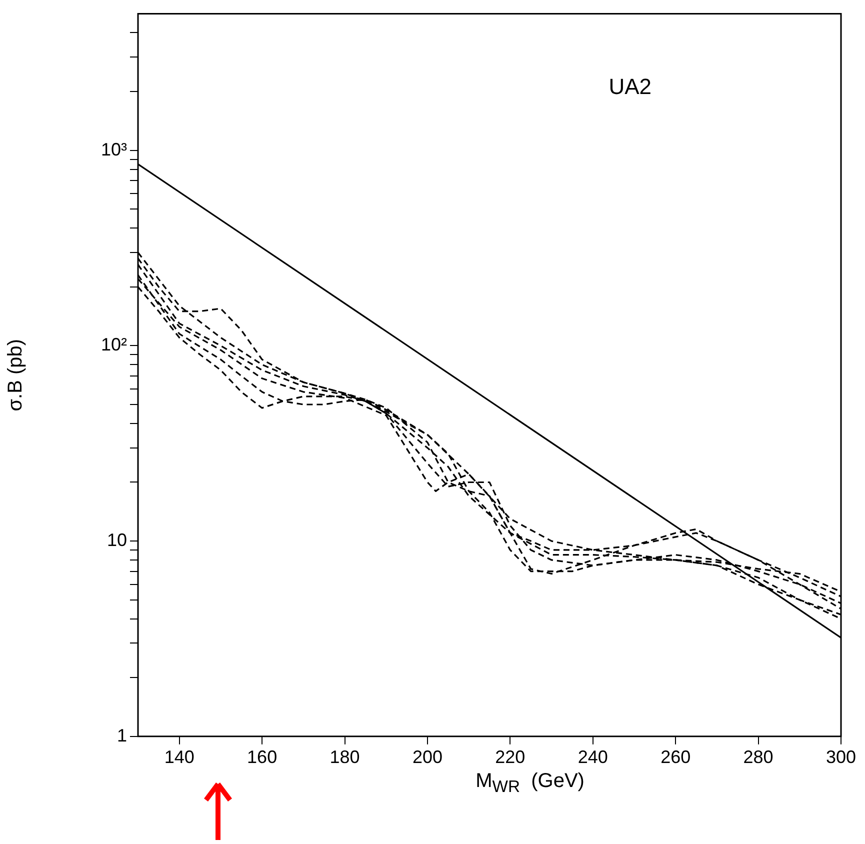  Describe the element at coordinates (675, 757) in the screenshot. I see `x-tick-label: 260` at that location.